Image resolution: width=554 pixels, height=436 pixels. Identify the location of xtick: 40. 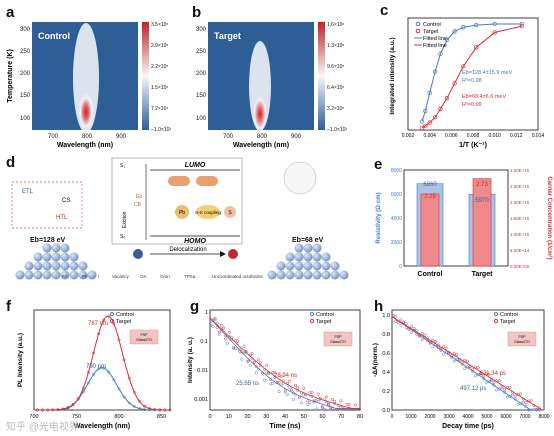
(285, 417).